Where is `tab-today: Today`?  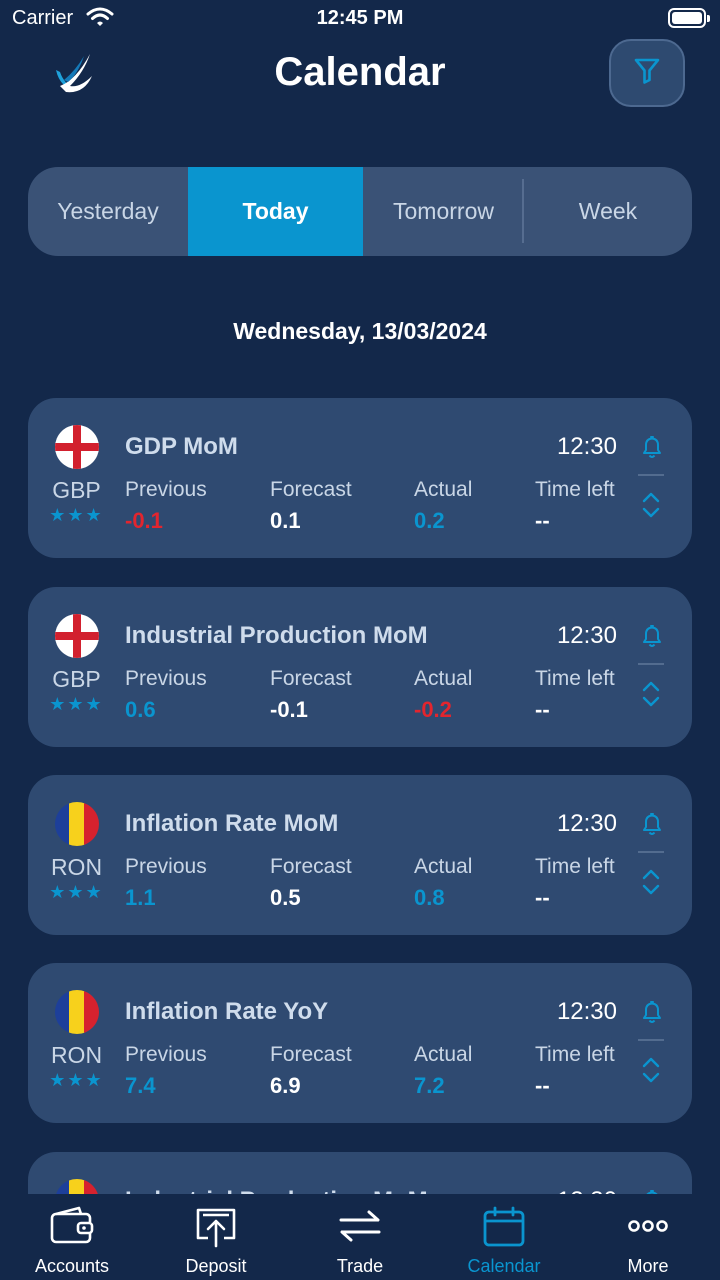 tab-today: Today is located at coordinates (275, 211).